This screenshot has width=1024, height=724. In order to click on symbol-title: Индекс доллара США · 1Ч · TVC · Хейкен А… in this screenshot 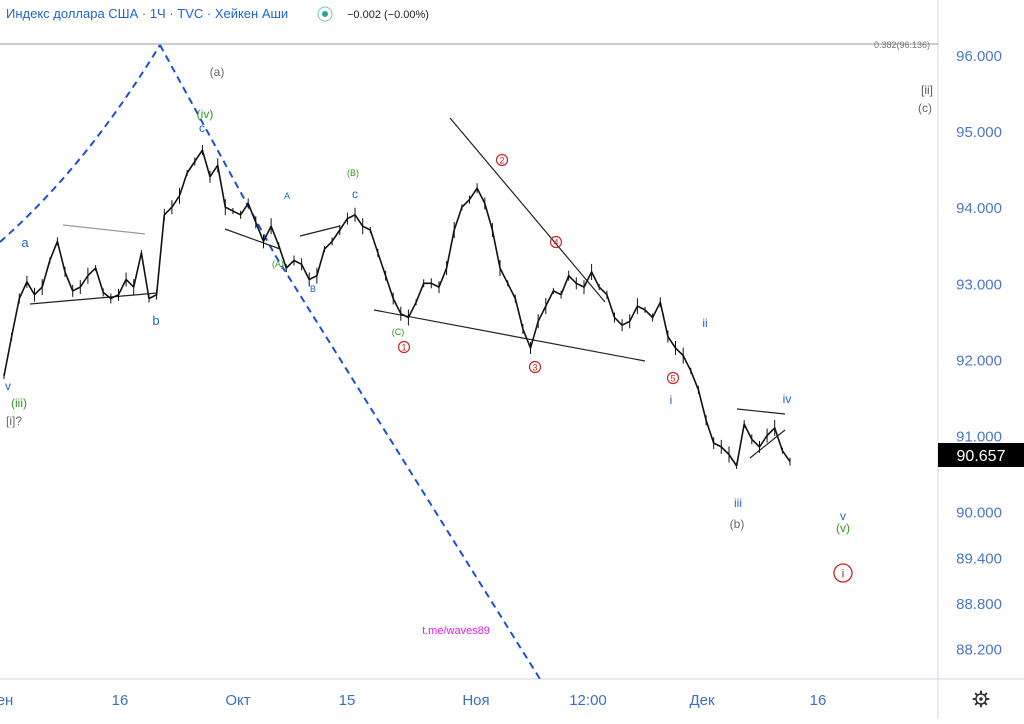, I will do `click(147, 13)`.